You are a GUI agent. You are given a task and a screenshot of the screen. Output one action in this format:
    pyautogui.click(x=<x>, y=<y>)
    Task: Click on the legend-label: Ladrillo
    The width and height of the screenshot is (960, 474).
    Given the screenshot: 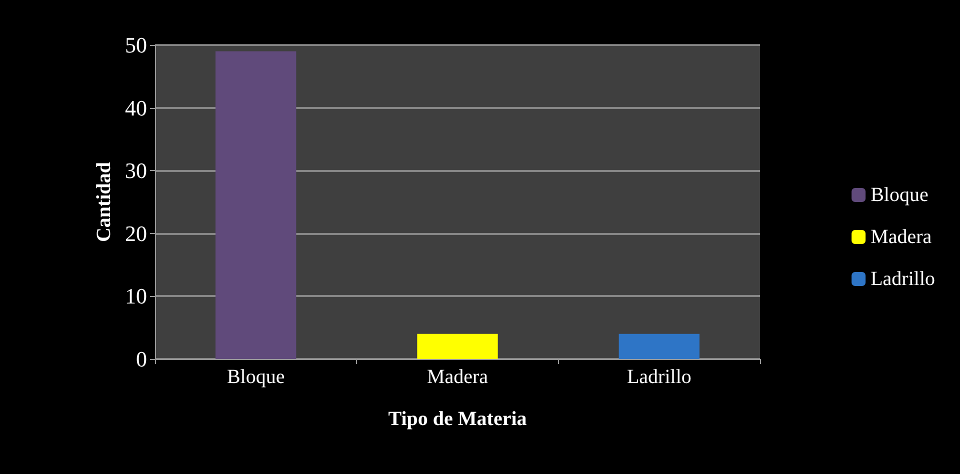 What is the action you would take?
    pyautogui.click(x=903, y=279)
    